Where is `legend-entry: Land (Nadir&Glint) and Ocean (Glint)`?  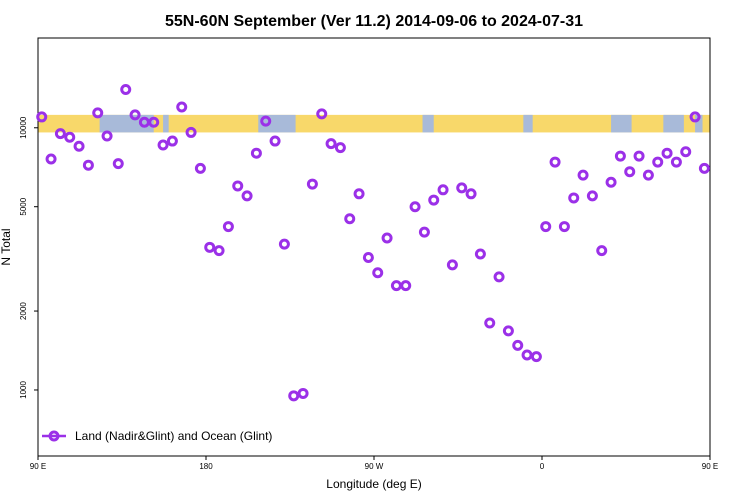 legend-entry: Land (Nadir&Glint) and Ocean (Glint) is located at coordinates (173, 436).